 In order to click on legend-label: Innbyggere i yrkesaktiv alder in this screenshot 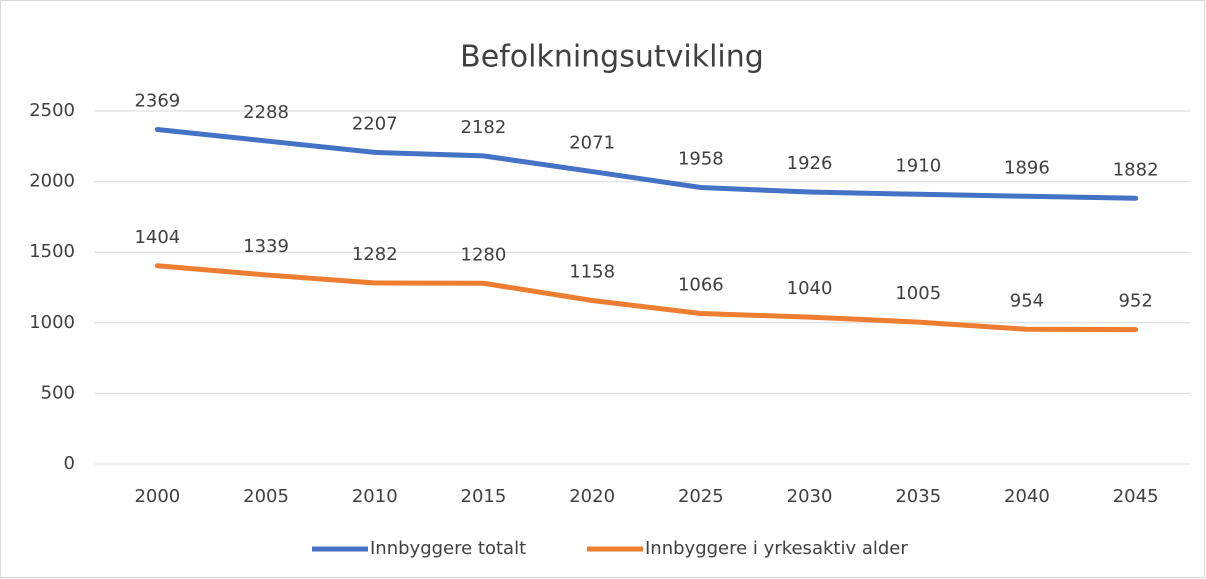, I will do `click(776, 548)`.